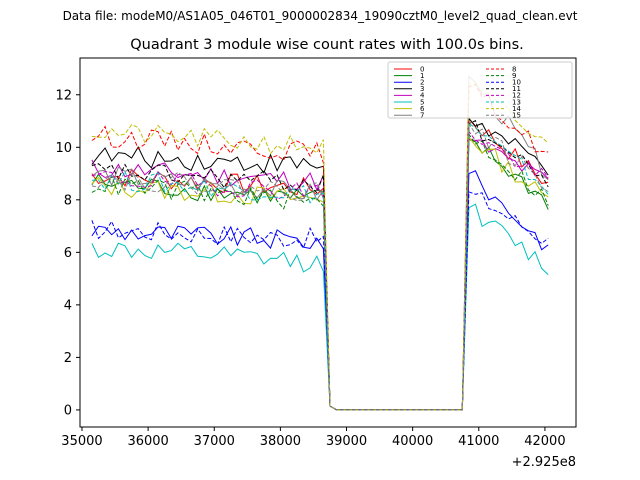  What do you see at coordinates (544, 462) in the screenshot?
I see `x-offset-label: +2.925e8` at bounding box center [544, 462].